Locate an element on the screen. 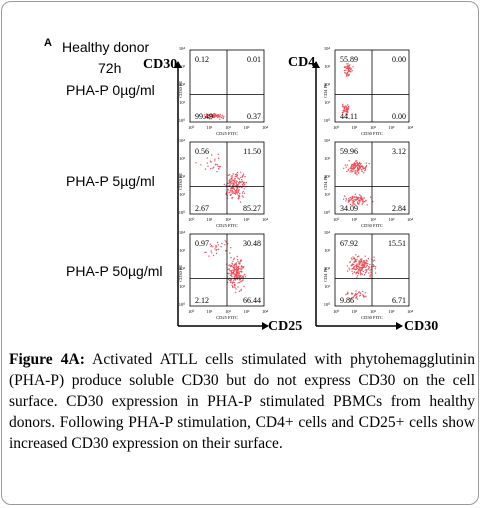 This screenshot has height=508, width=482. plot-5-y-tick: 10¹ is located at coordinates (327, 286).